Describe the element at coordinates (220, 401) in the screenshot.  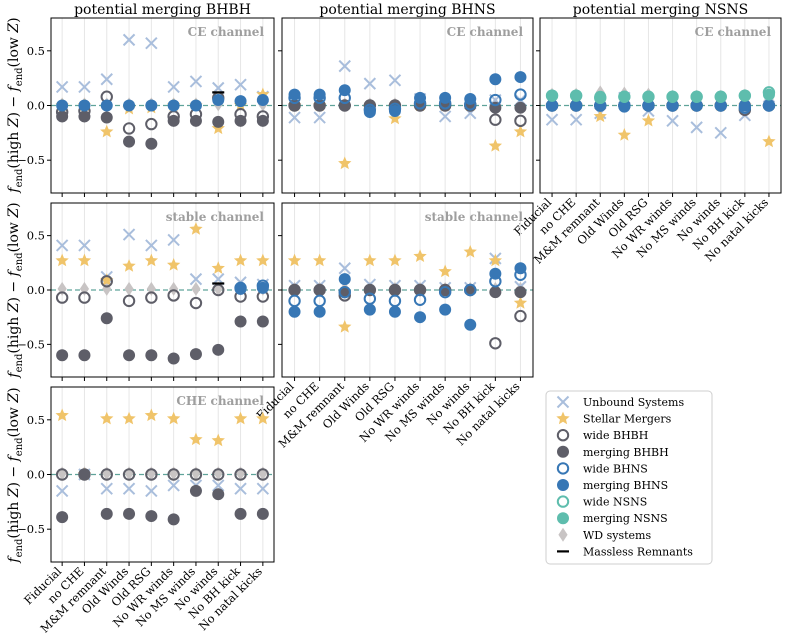
I see `channel-annotation: CHE channel` at that location.